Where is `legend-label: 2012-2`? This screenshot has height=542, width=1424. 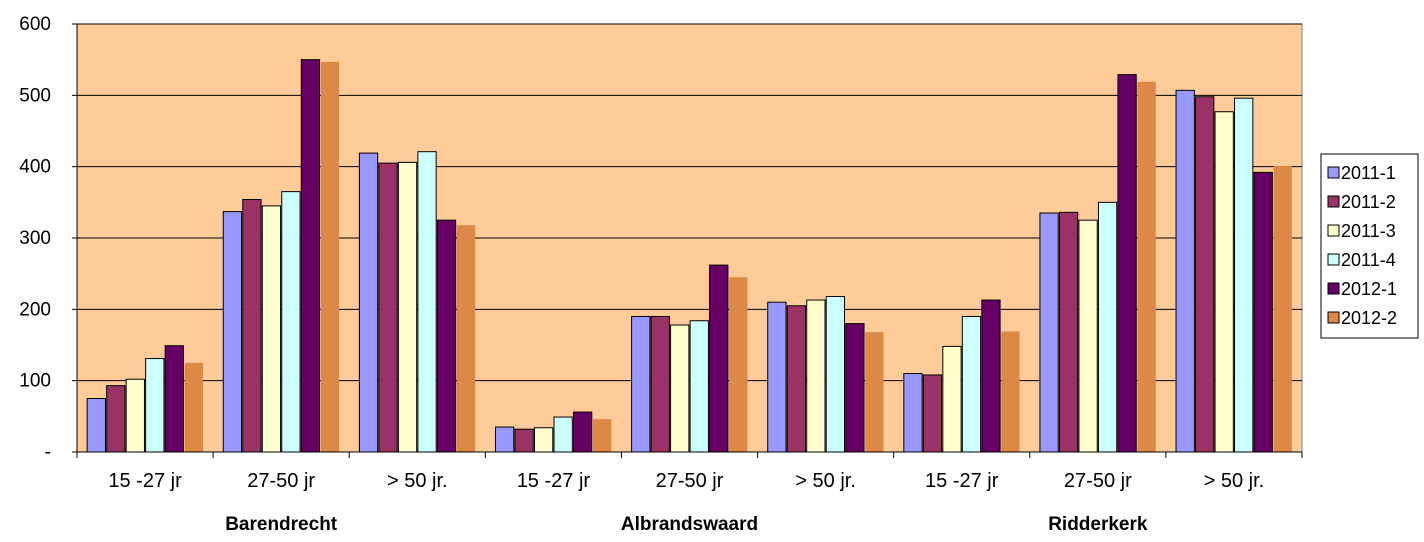 legend-label: 2012-2 is located at coordinates (1369, 318).